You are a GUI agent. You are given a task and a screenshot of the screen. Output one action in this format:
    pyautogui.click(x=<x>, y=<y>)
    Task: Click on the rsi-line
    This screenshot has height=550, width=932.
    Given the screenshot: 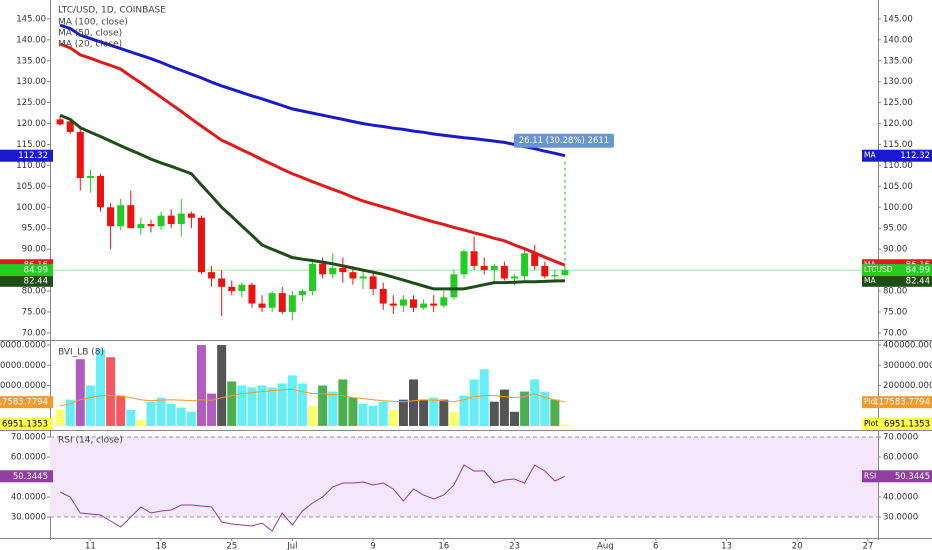 What is the action you would take?
    pyautogui.click(x=312, y=498)
    